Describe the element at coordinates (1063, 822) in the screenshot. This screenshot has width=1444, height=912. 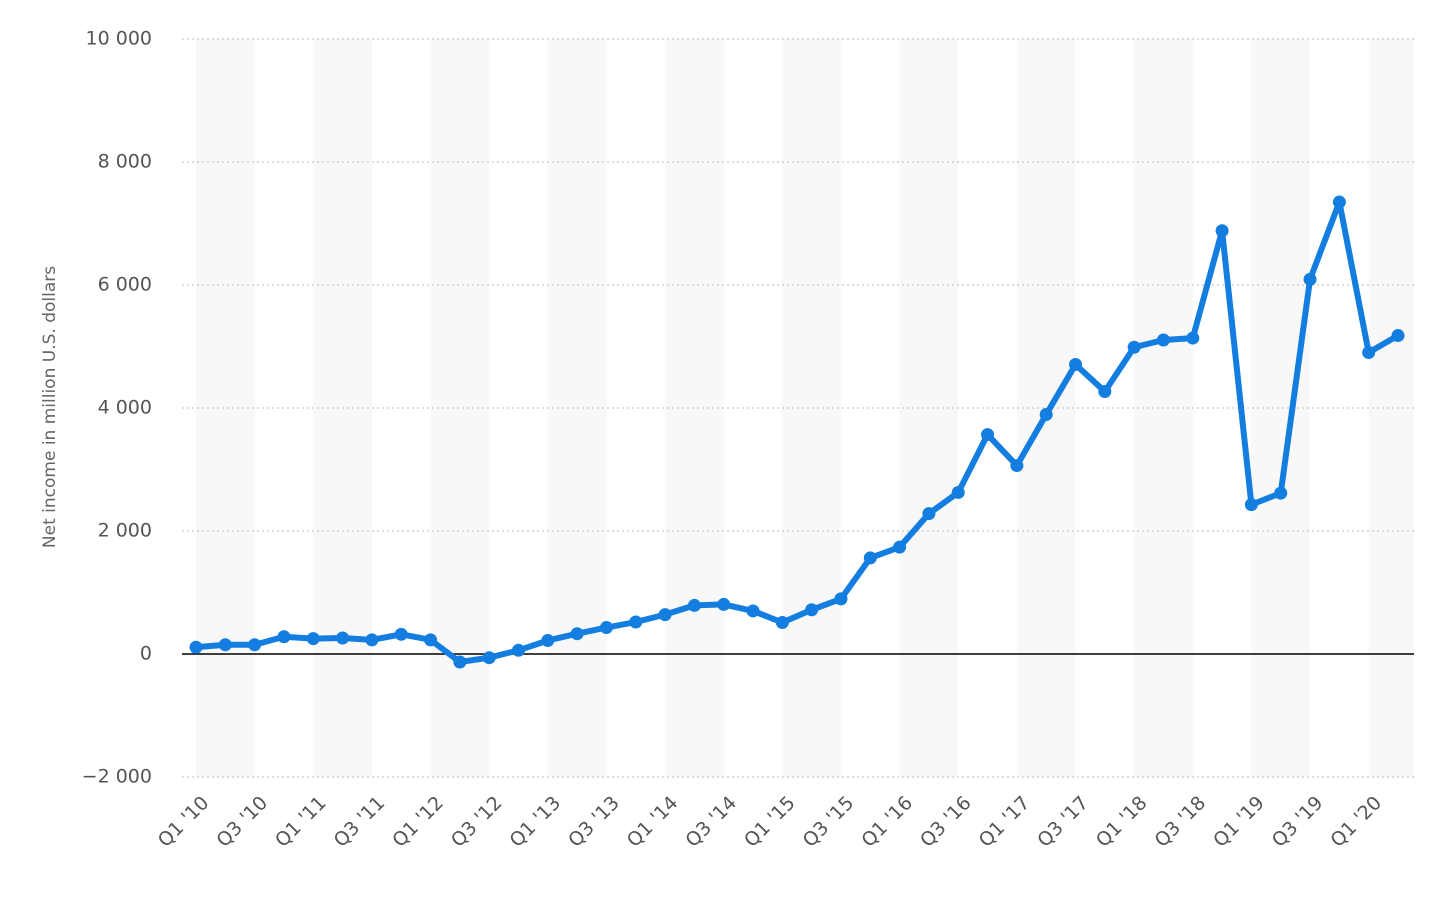
I see `x-tick-label: Q3 '17` at that location.